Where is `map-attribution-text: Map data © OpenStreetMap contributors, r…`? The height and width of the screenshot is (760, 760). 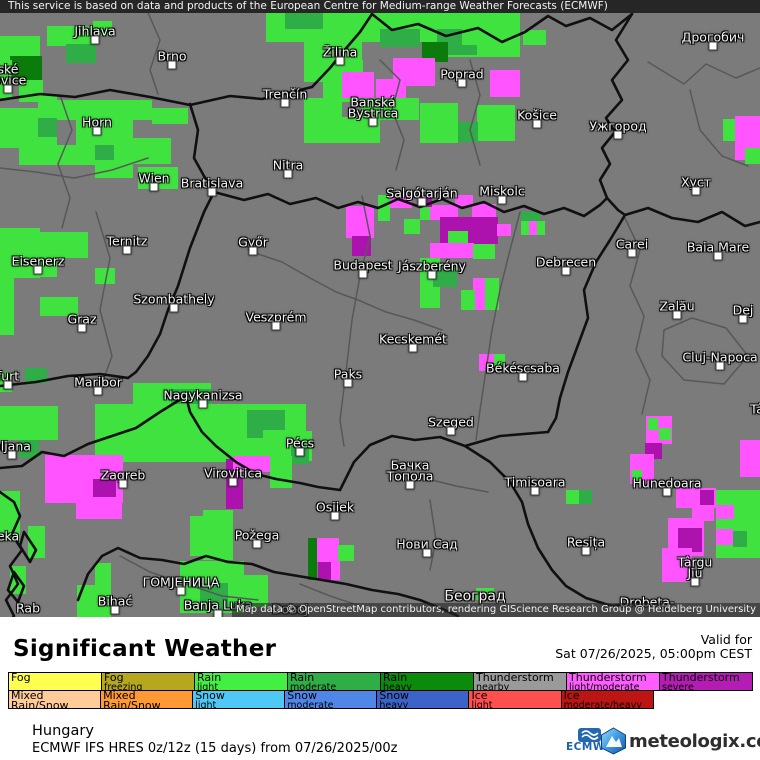
map-attribution-text: Map data © OpenStreetMap contributors, r… is located at coordinates (496, 609).